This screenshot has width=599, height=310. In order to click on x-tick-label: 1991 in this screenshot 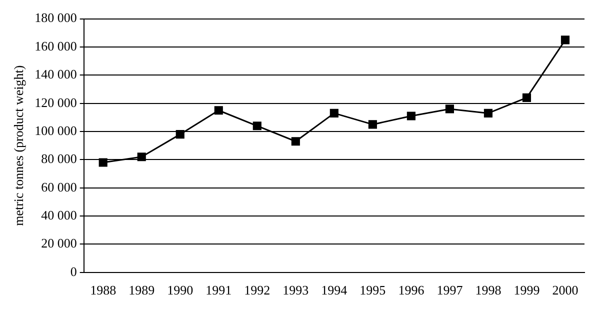, I will do `click(219, 290)`.